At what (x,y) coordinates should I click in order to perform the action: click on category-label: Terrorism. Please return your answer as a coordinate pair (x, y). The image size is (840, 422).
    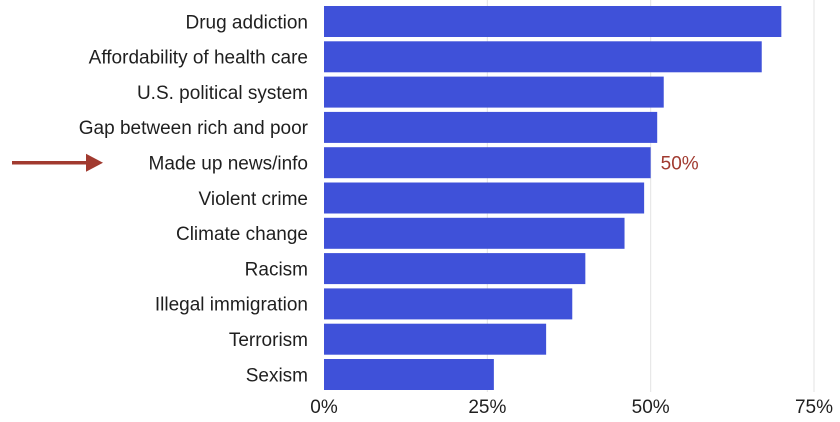
    Looking at the image, I should click on (268, 340).